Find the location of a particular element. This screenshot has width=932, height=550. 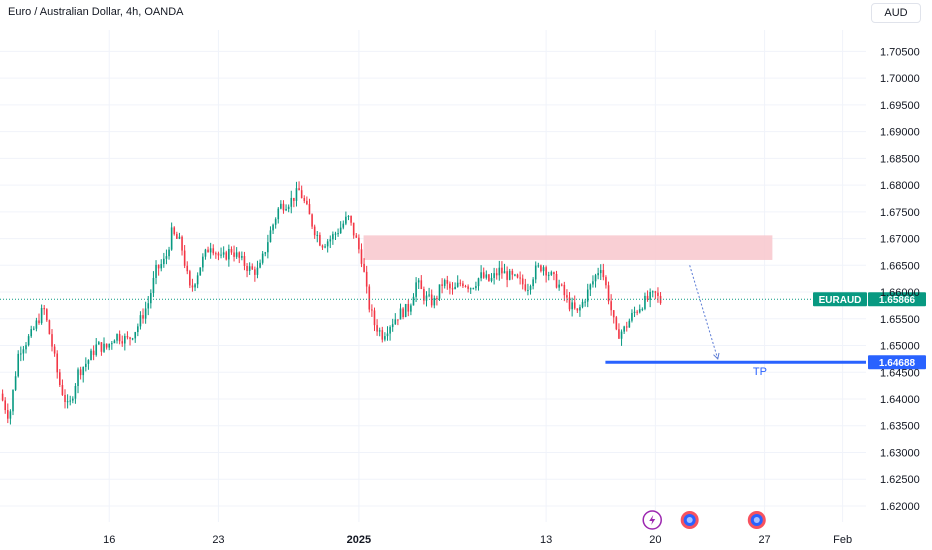

time-axis: 16 23 2025 13 20 27 Feb is located at coordinates (477, 540).